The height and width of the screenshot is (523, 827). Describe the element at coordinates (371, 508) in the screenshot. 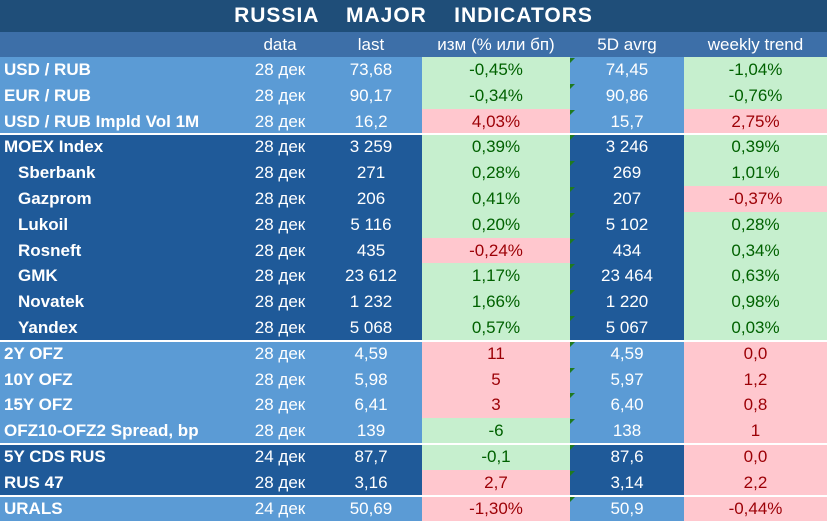

I see `last-cell: 50,69` at that location.